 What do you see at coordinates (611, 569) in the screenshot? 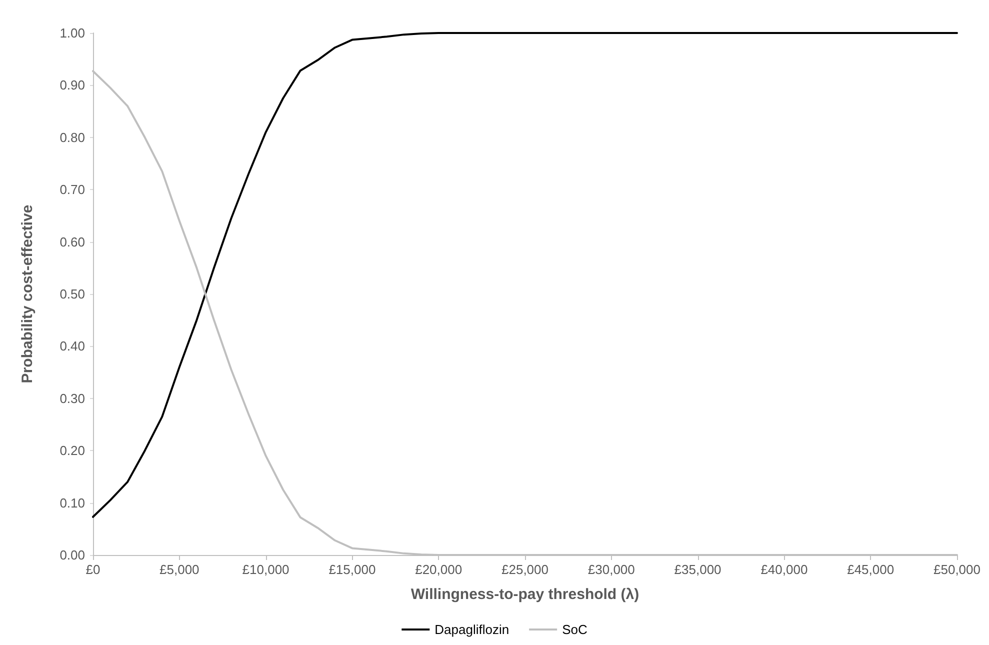
I see `x-tick-label: £30,000` at bounding box center [611, 569].